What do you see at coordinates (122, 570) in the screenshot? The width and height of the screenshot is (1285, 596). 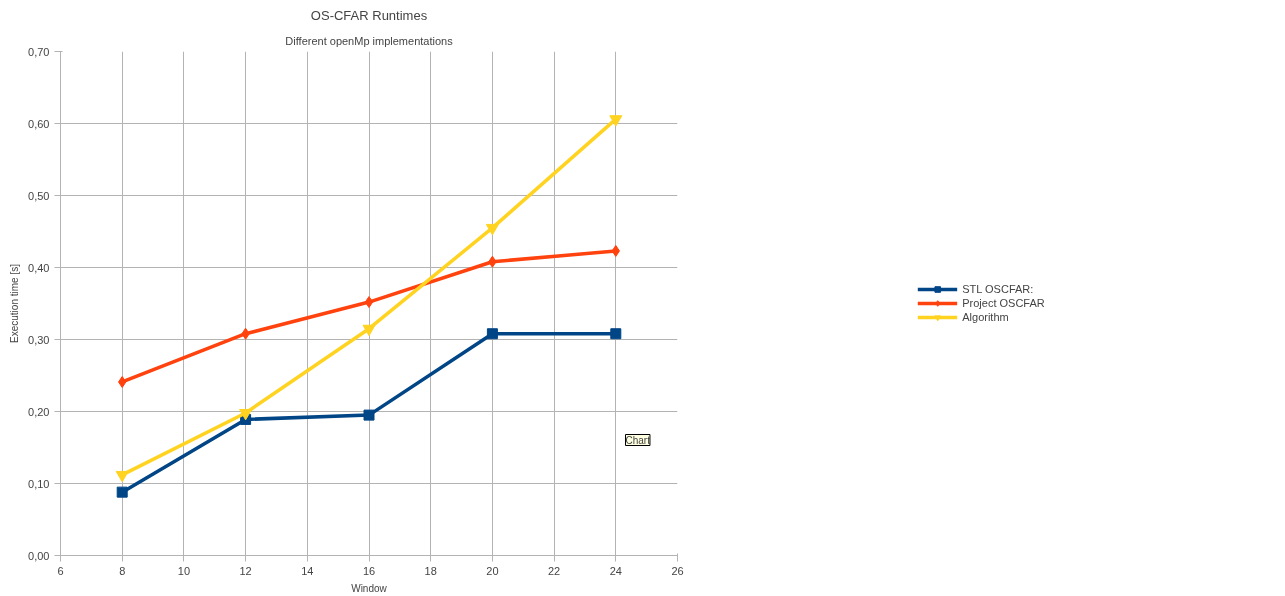 I see `x-tick-label: 8` at bounding box center [122, 570].